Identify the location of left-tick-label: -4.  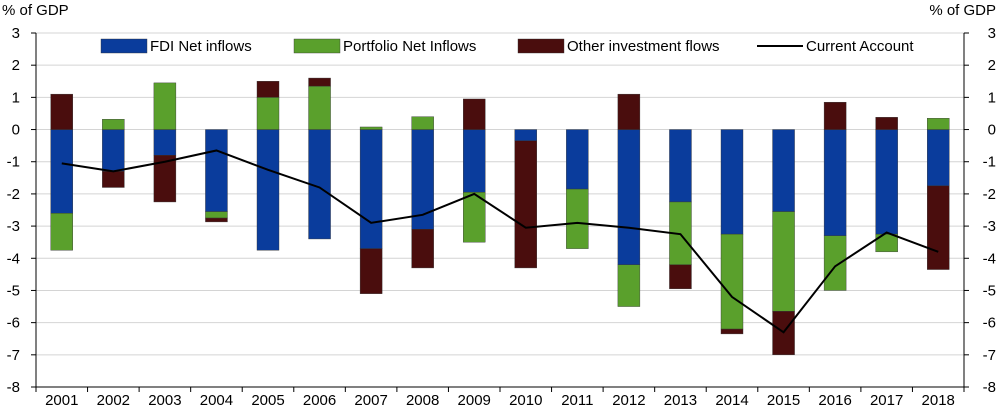
(13, 258).